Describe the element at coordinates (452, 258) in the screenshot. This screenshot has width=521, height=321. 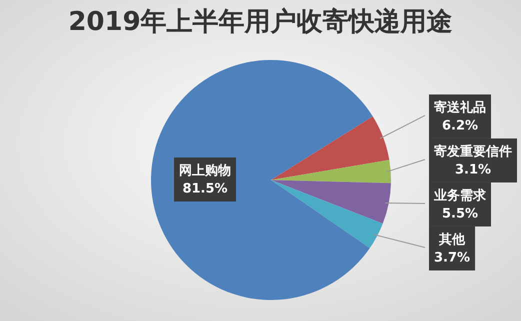
I see `data-label: 3.7%` at that location.